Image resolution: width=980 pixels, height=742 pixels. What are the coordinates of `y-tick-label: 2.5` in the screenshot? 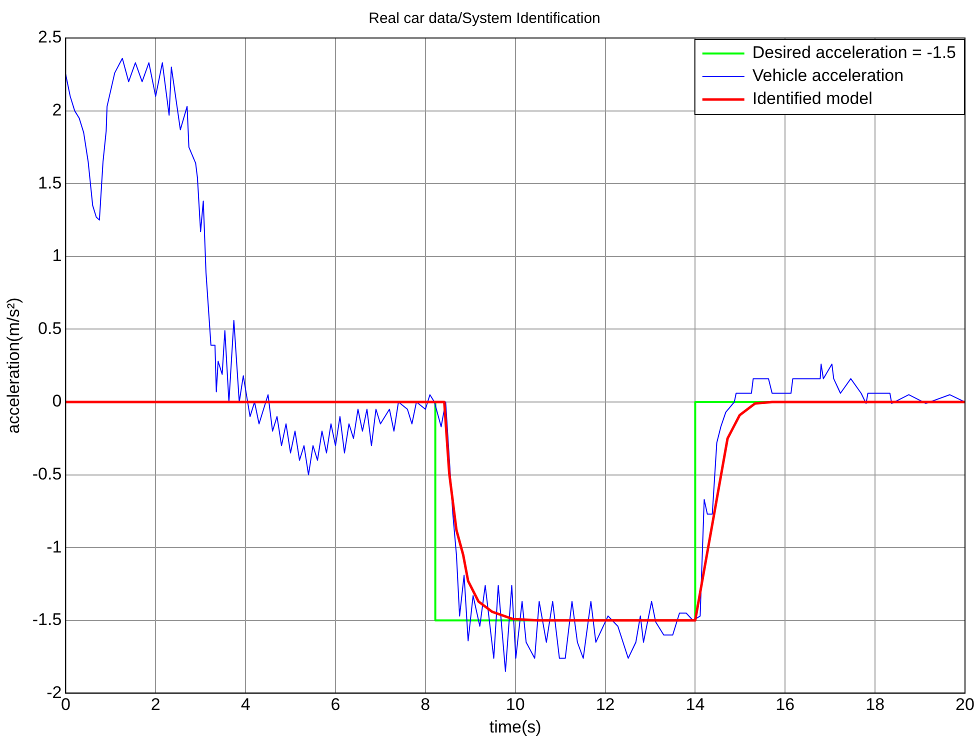 It's located at (50, 37).